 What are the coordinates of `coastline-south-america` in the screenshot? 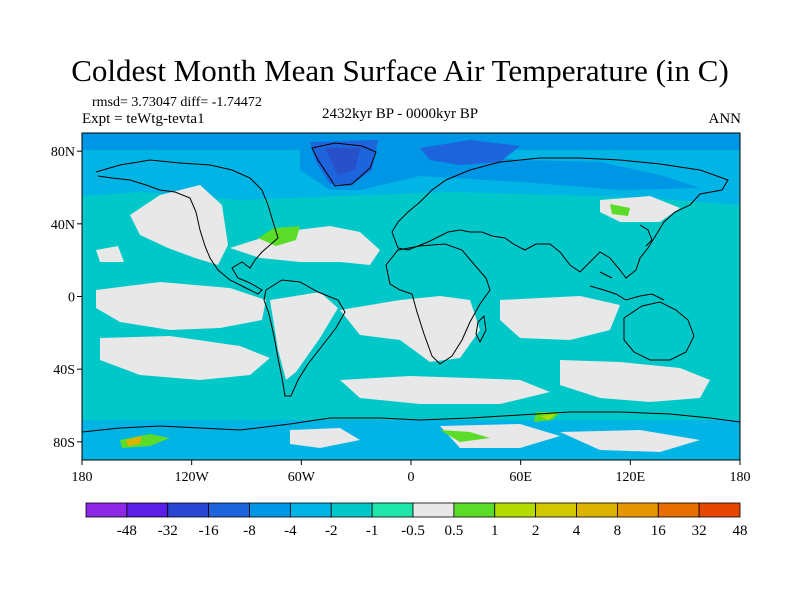 It's located at (304, 338).